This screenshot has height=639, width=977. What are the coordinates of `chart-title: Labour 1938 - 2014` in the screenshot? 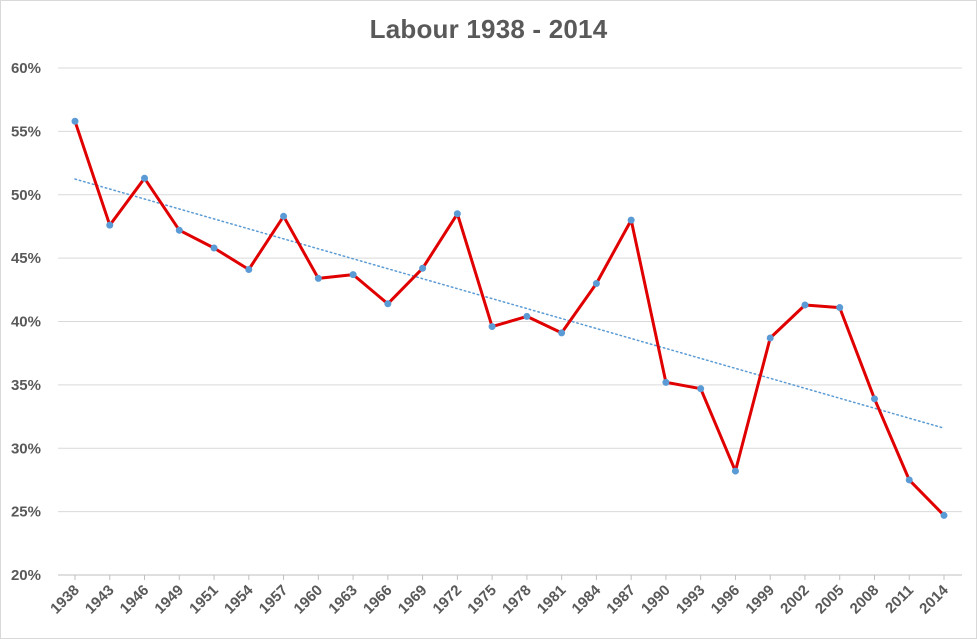 It's located at (488, 29).